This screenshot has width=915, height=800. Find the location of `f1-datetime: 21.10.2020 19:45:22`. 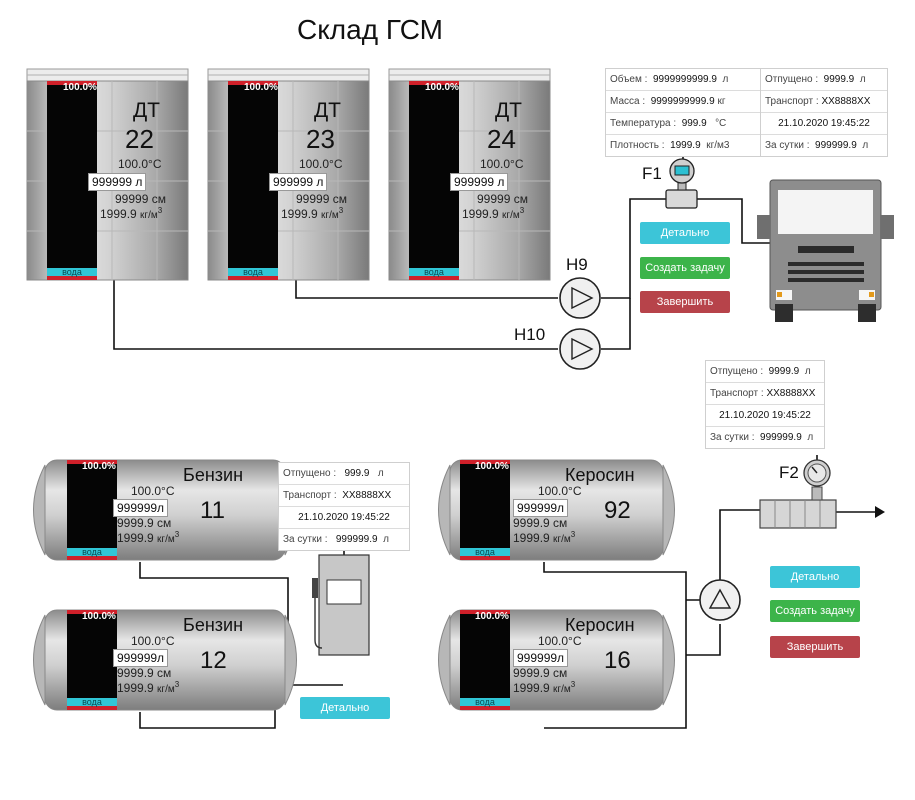

f1-datetime: 21.10.2020 19:45:22 is located at coordinates (824, 124).